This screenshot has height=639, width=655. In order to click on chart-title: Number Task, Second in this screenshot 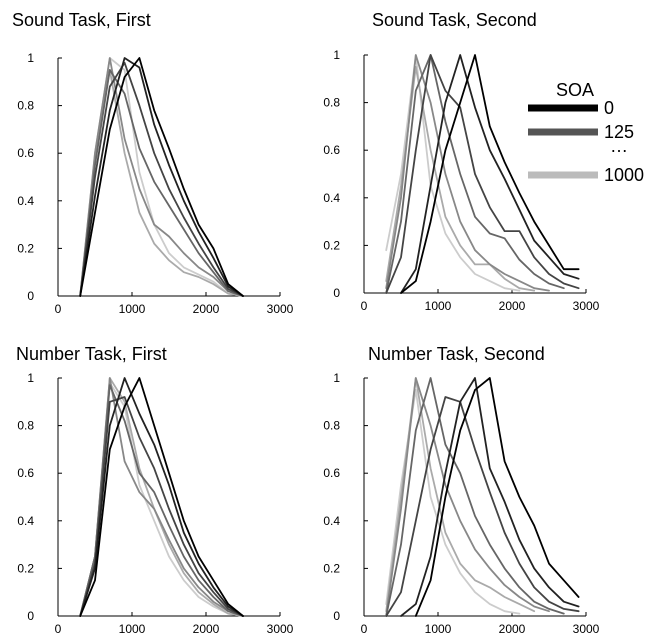, I will do `click(456, 354)`.